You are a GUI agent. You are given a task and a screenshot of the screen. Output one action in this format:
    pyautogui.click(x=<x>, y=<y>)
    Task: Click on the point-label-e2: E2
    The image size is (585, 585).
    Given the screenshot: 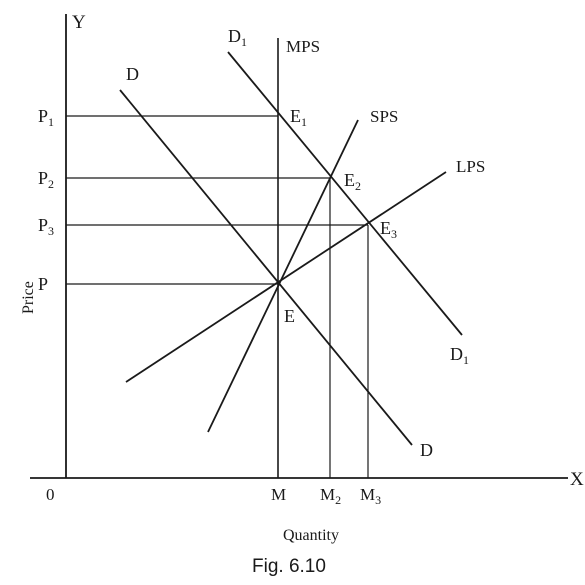 What is the action you would take?
    pyautogui.click(x=352, y=181)
    